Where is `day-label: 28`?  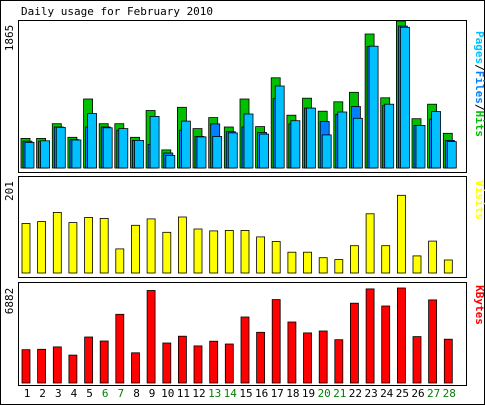
day-label: 28 is located at coordinates (449, 393).